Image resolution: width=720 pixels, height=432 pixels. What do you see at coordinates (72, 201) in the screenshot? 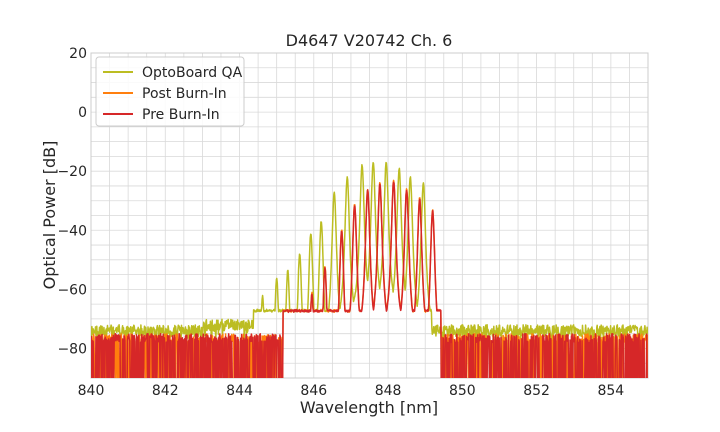
I see `y-tick-labels: 20 0 −20 −40 −60 −80` at bounding box center [72, 201].